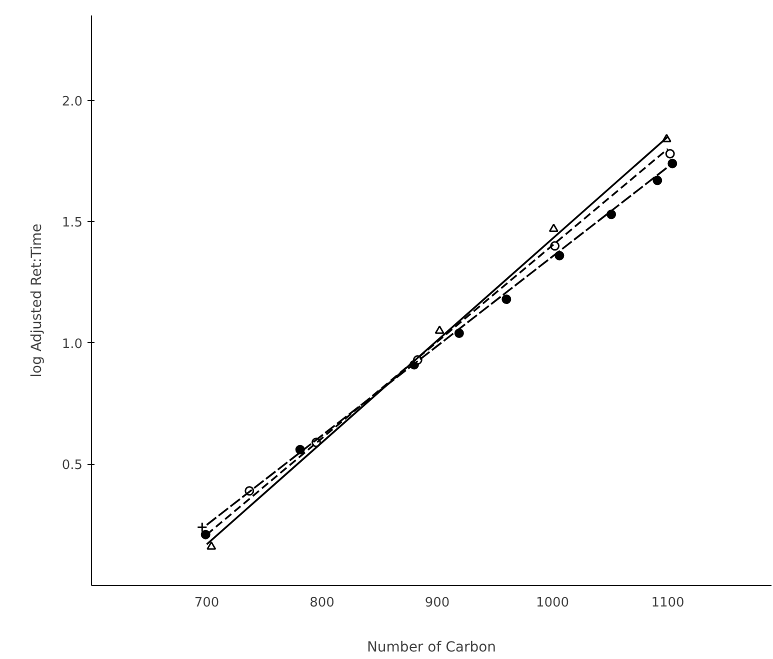  Describe the element at coordinates (36, 301) in the screenshot. I see `y-axis-title: log Adjusted Ret:Time` at that location.